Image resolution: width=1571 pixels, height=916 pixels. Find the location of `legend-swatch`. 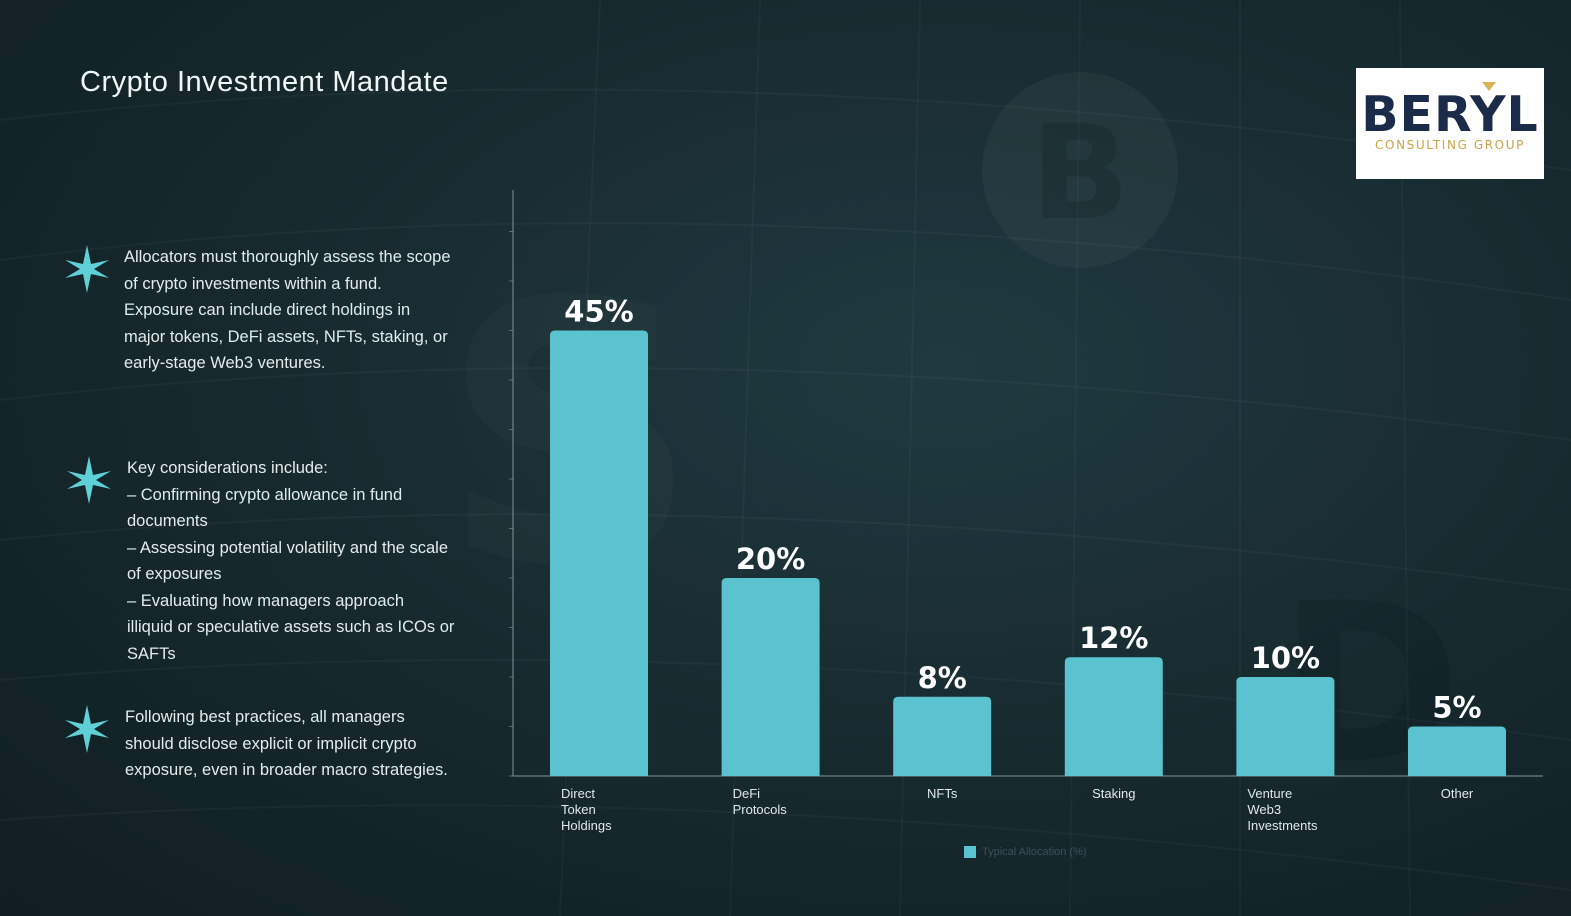

legend-swatch is located at coordinates (970, 852).